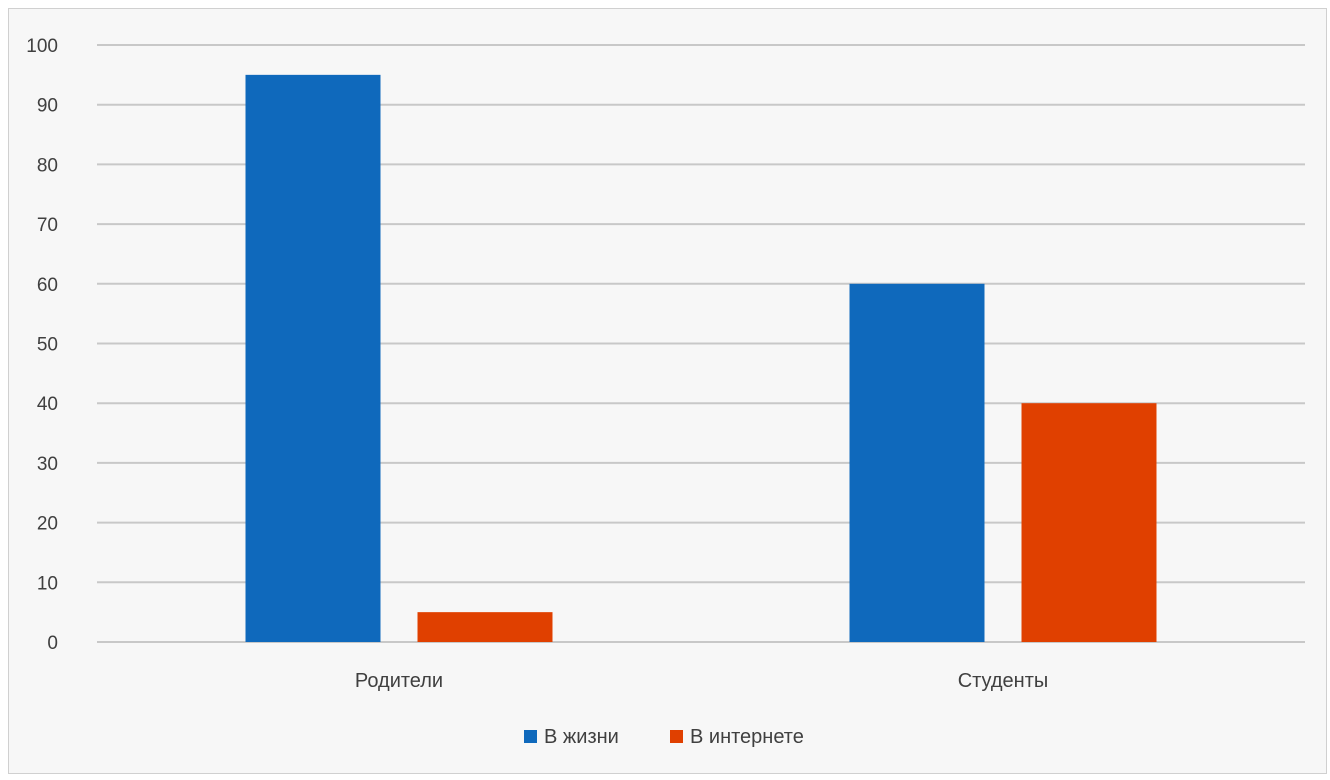 The height and width of the screenshot is (780, 1330). Describe the element at coordinates (47, 165) in the screenshot. I see `y-tick-label: 80` at that location.